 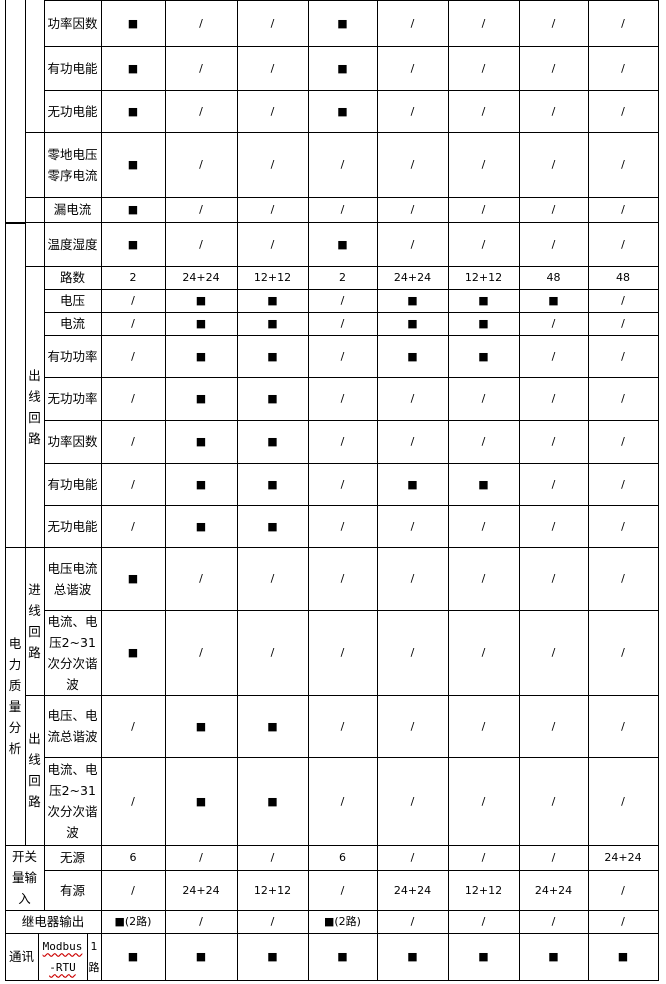 I want to click on group-cell-continued, so click(x=15, y=111).